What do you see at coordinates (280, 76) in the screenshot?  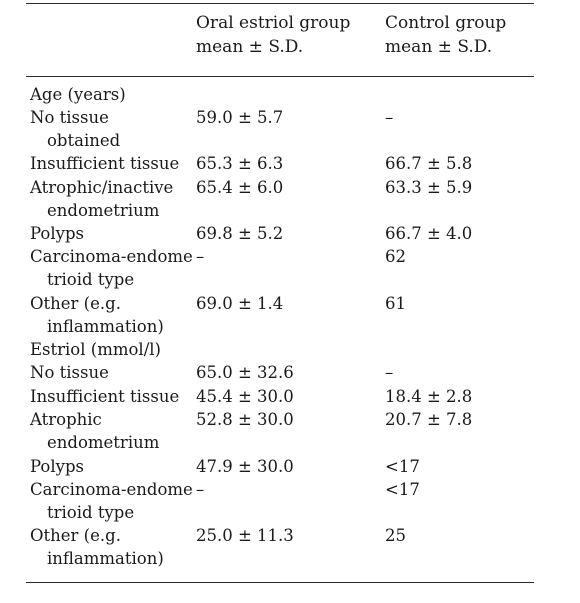 I see `header-rule` at bounding box center [280, 76].